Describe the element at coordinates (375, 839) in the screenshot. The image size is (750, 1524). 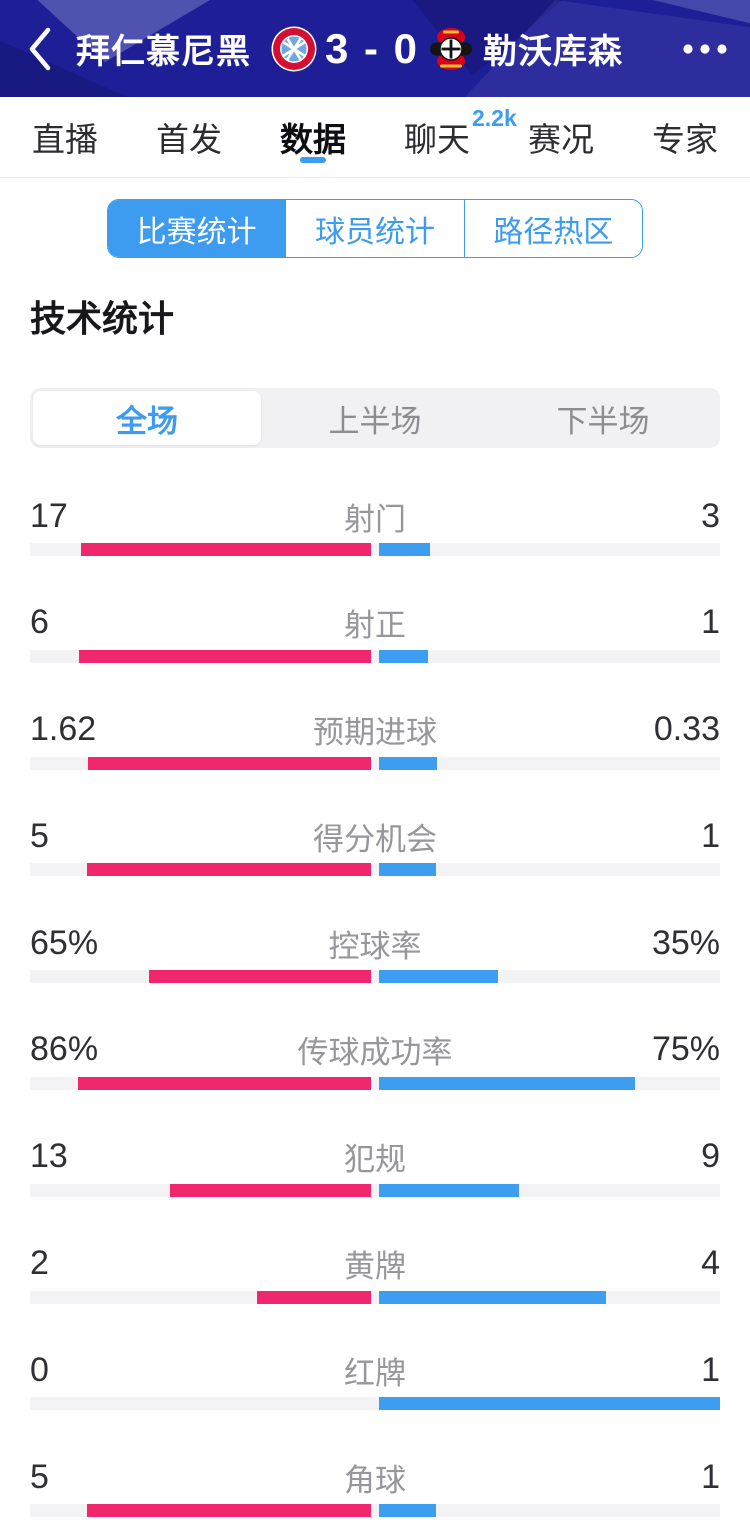
I see `stat-label: 得分机会` at that location.